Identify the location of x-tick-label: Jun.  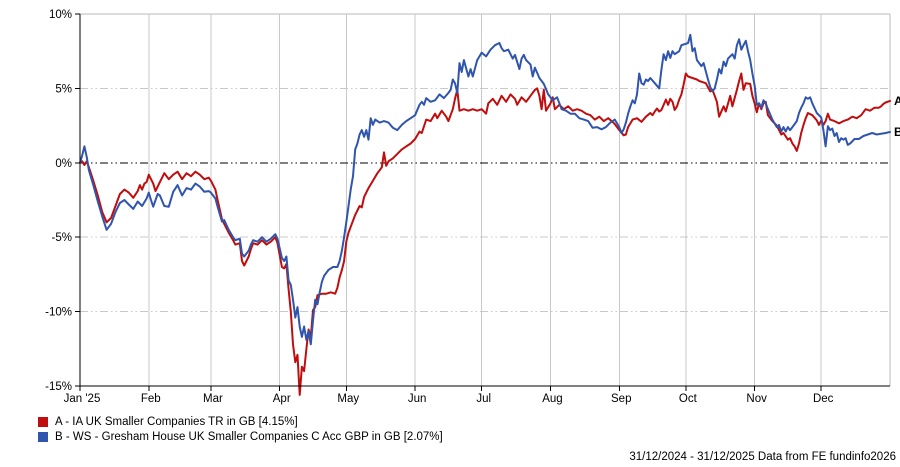
(417, 399).